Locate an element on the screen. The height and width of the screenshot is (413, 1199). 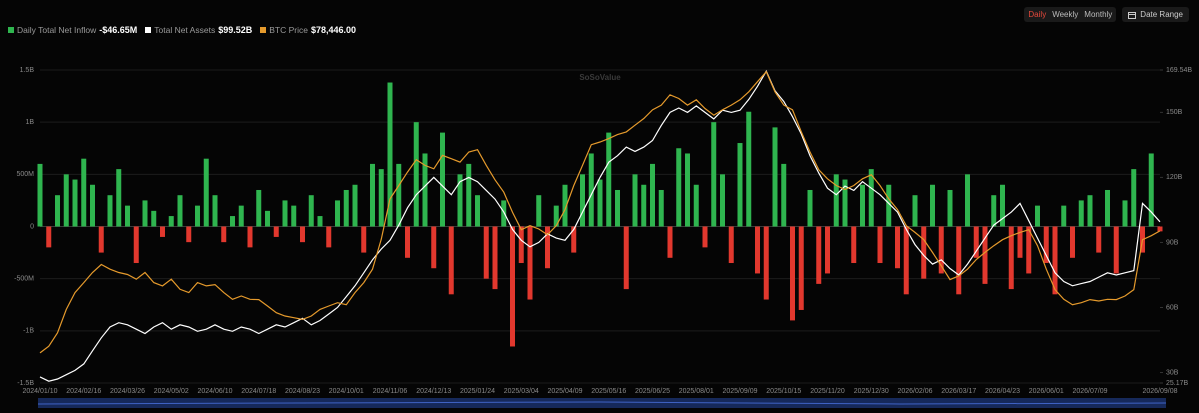
y-tick-label: 1B is located at coordinates (29, 122).